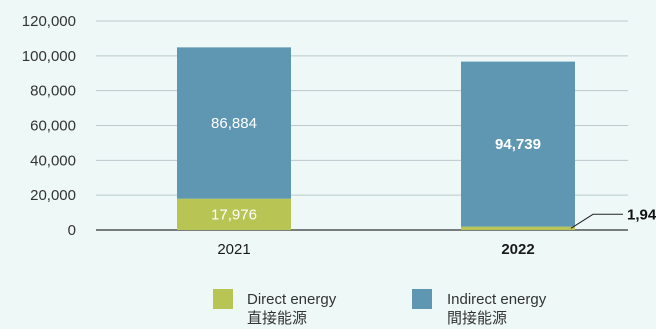 Image resolution: width=656 pixels, height=329 pixels. Describe the element at coordinates (292, 299) in the screenshot. I see `legend-label-direct: Direct energy` at that location.